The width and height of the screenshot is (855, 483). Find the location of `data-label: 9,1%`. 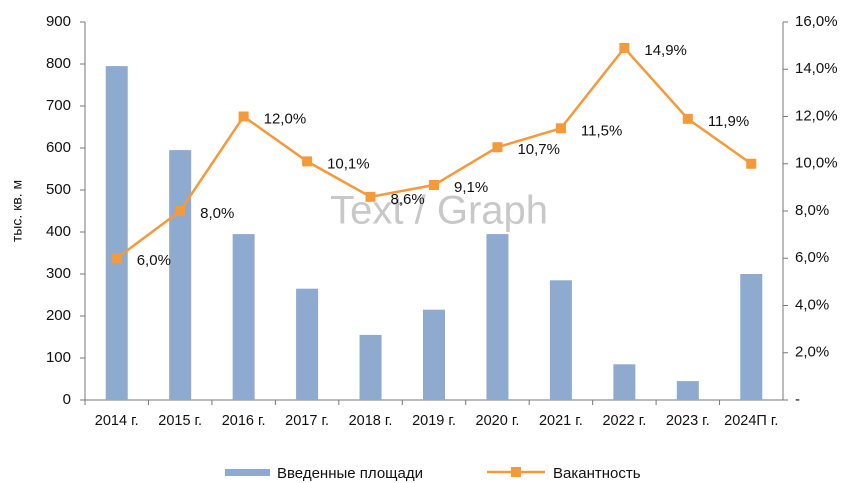

data-label: 9,1% is located at coordinates (471, 187).